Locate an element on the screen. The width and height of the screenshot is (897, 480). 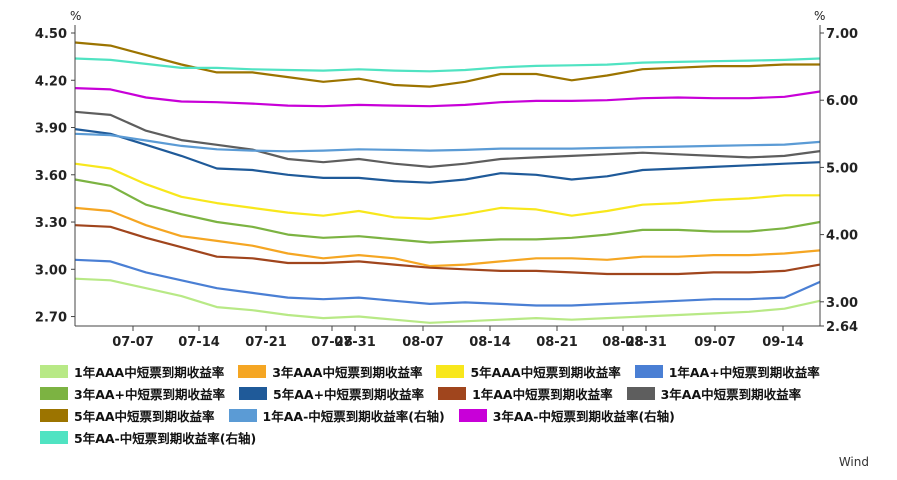
left-tick-label: 4.20 is located at coordinates (51, 81).